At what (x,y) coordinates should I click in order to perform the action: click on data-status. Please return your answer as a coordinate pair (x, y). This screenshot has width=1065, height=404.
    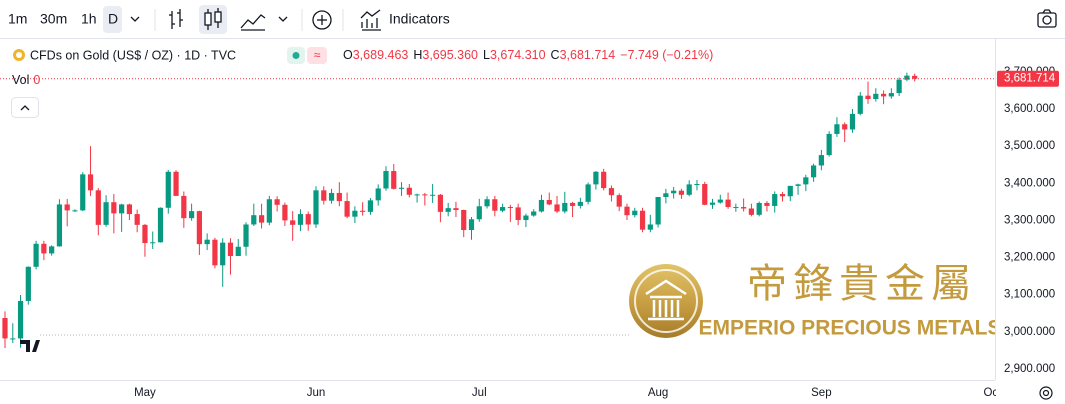
    Looking at the image, I should click on (317, 55).